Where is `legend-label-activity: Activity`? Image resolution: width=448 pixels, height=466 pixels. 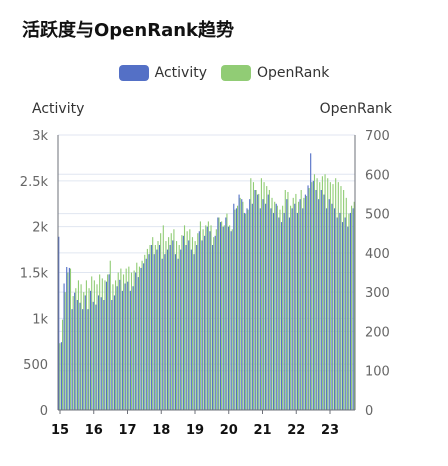 legend-label-activity: Activity is located at coordinates (180, 73).